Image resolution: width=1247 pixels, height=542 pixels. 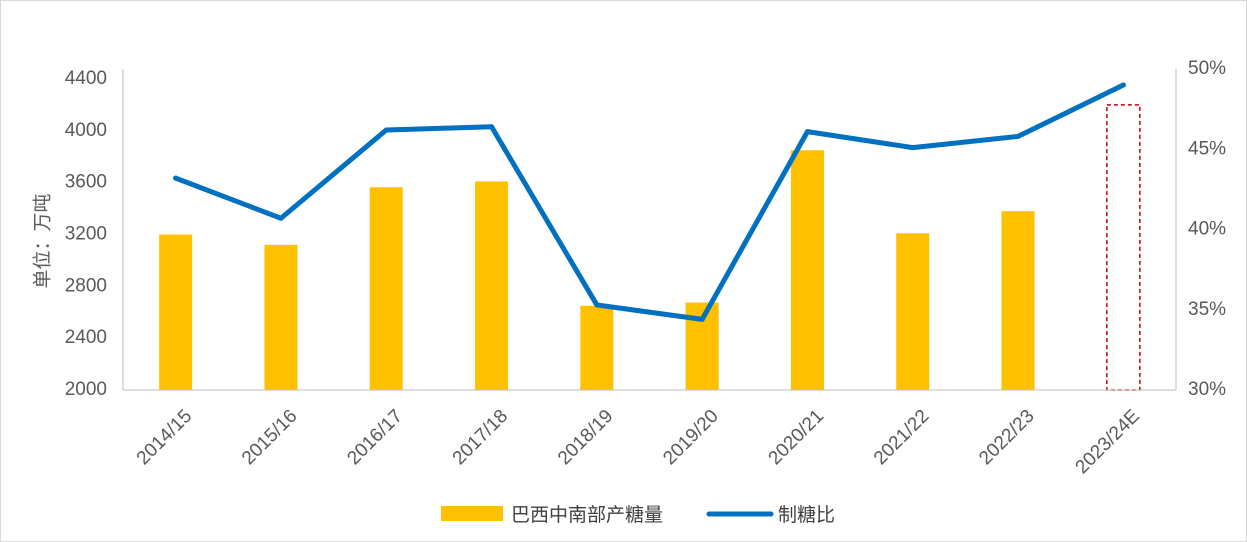 I want to click on x-tick-label: 2017/18, so click(x=480, y=437).